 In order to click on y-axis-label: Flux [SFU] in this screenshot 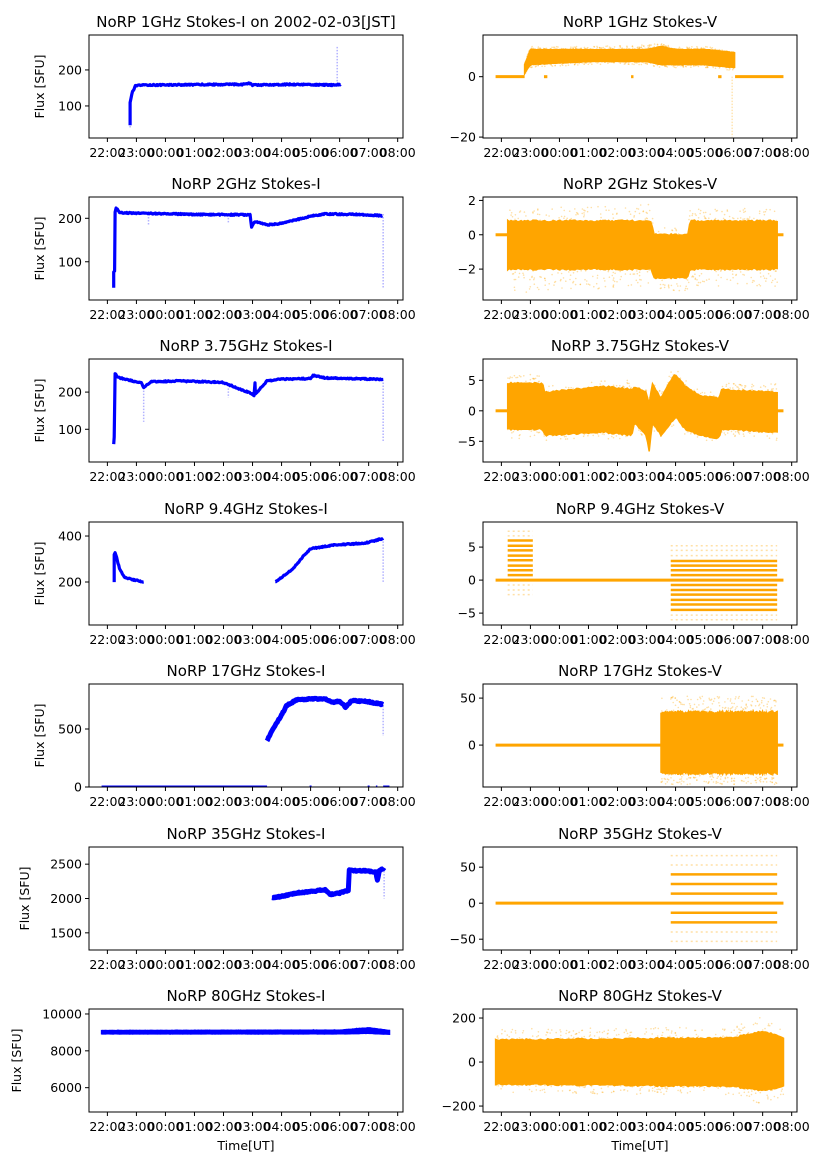, I will do `click(39, 411)`.